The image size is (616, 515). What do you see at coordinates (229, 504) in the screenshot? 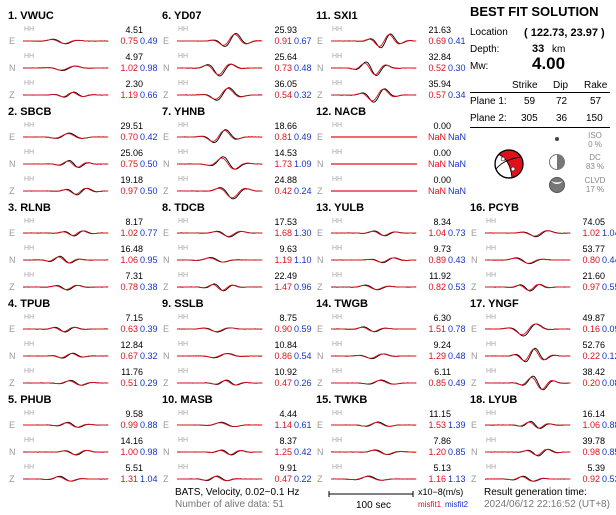
I see `alive-line: Number of alive data: 51` at bounding box center [229, 504].